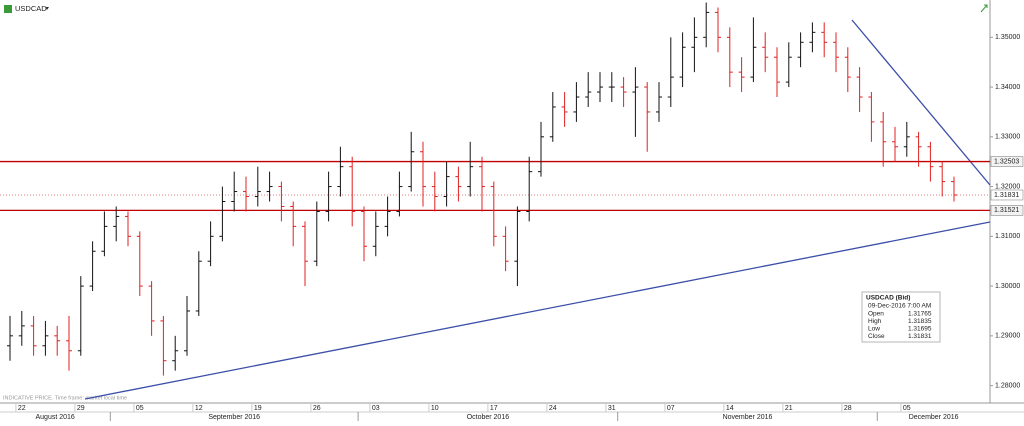  What do you see at coordinates (934, 417) in the screenshot?
I see `month-label: December 2016` at bounding box center [934, 417].